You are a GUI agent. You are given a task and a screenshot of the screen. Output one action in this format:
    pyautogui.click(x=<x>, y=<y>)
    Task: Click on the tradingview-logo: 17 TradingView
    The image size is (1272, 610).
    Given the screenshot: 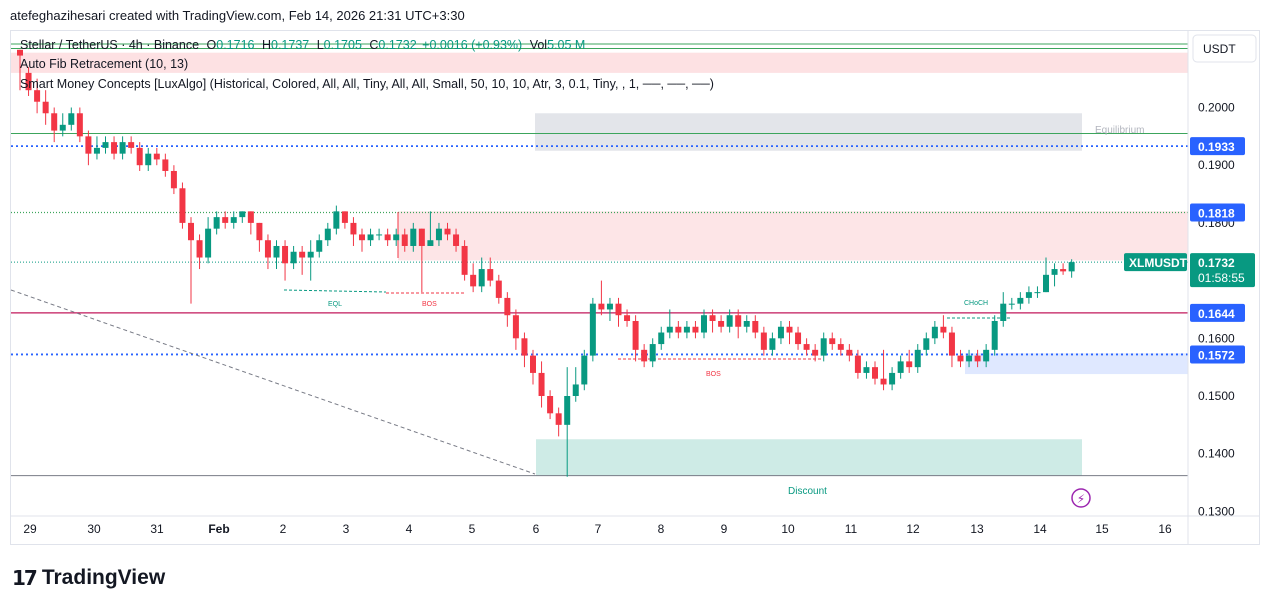 What is the action you would take?
    pyautogui.click(x=88, y=578)
    